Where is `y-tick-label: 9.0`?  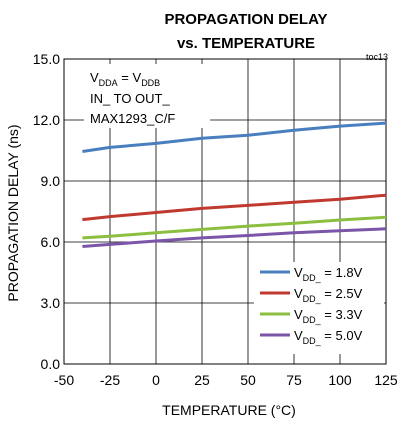
y-tick-label: 9.0 is located at coordinates (51, 181).